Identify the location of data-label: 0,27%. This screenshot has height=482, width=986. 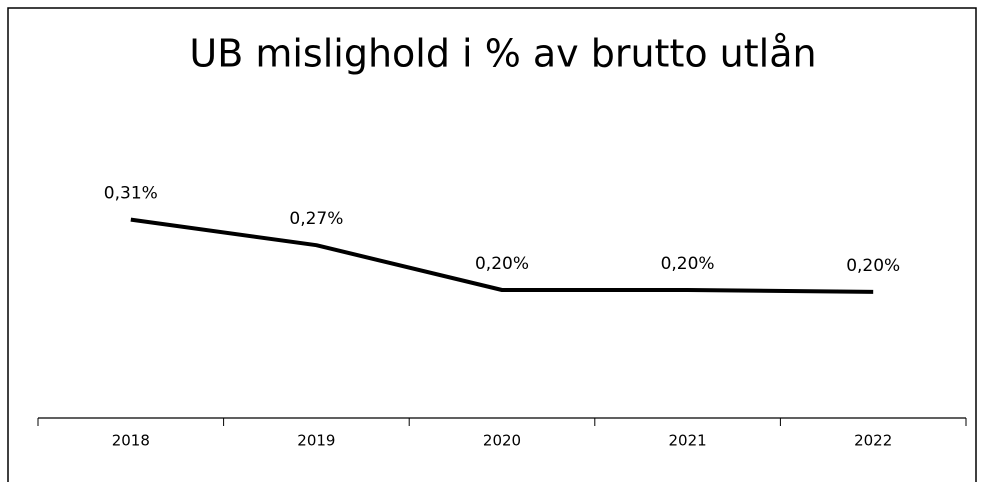
(316, 219).